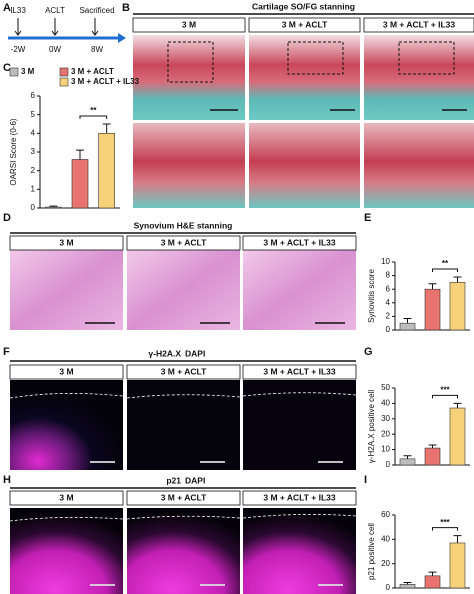  I want to click on timeline, so click(67, 30).